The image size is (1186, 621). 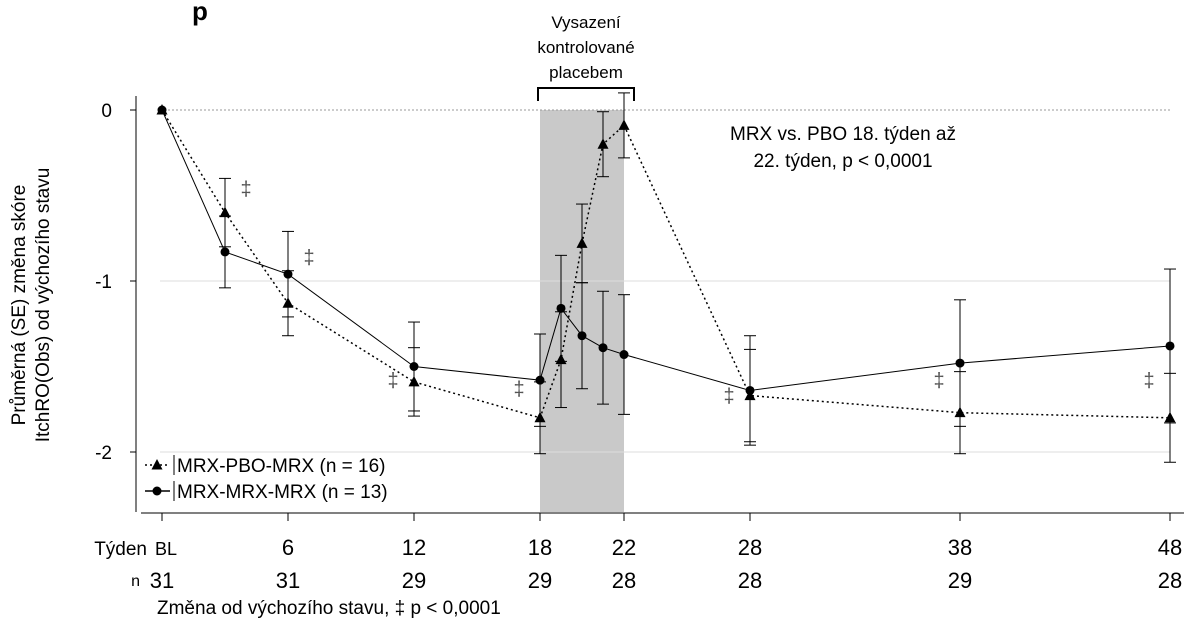 What do you see at coordinates (329, 608) in the screenshot?
I see `x-axis-label: Změna od výchozího stavu, ‡ p < 0,0001` at bounding box center [329, 608].